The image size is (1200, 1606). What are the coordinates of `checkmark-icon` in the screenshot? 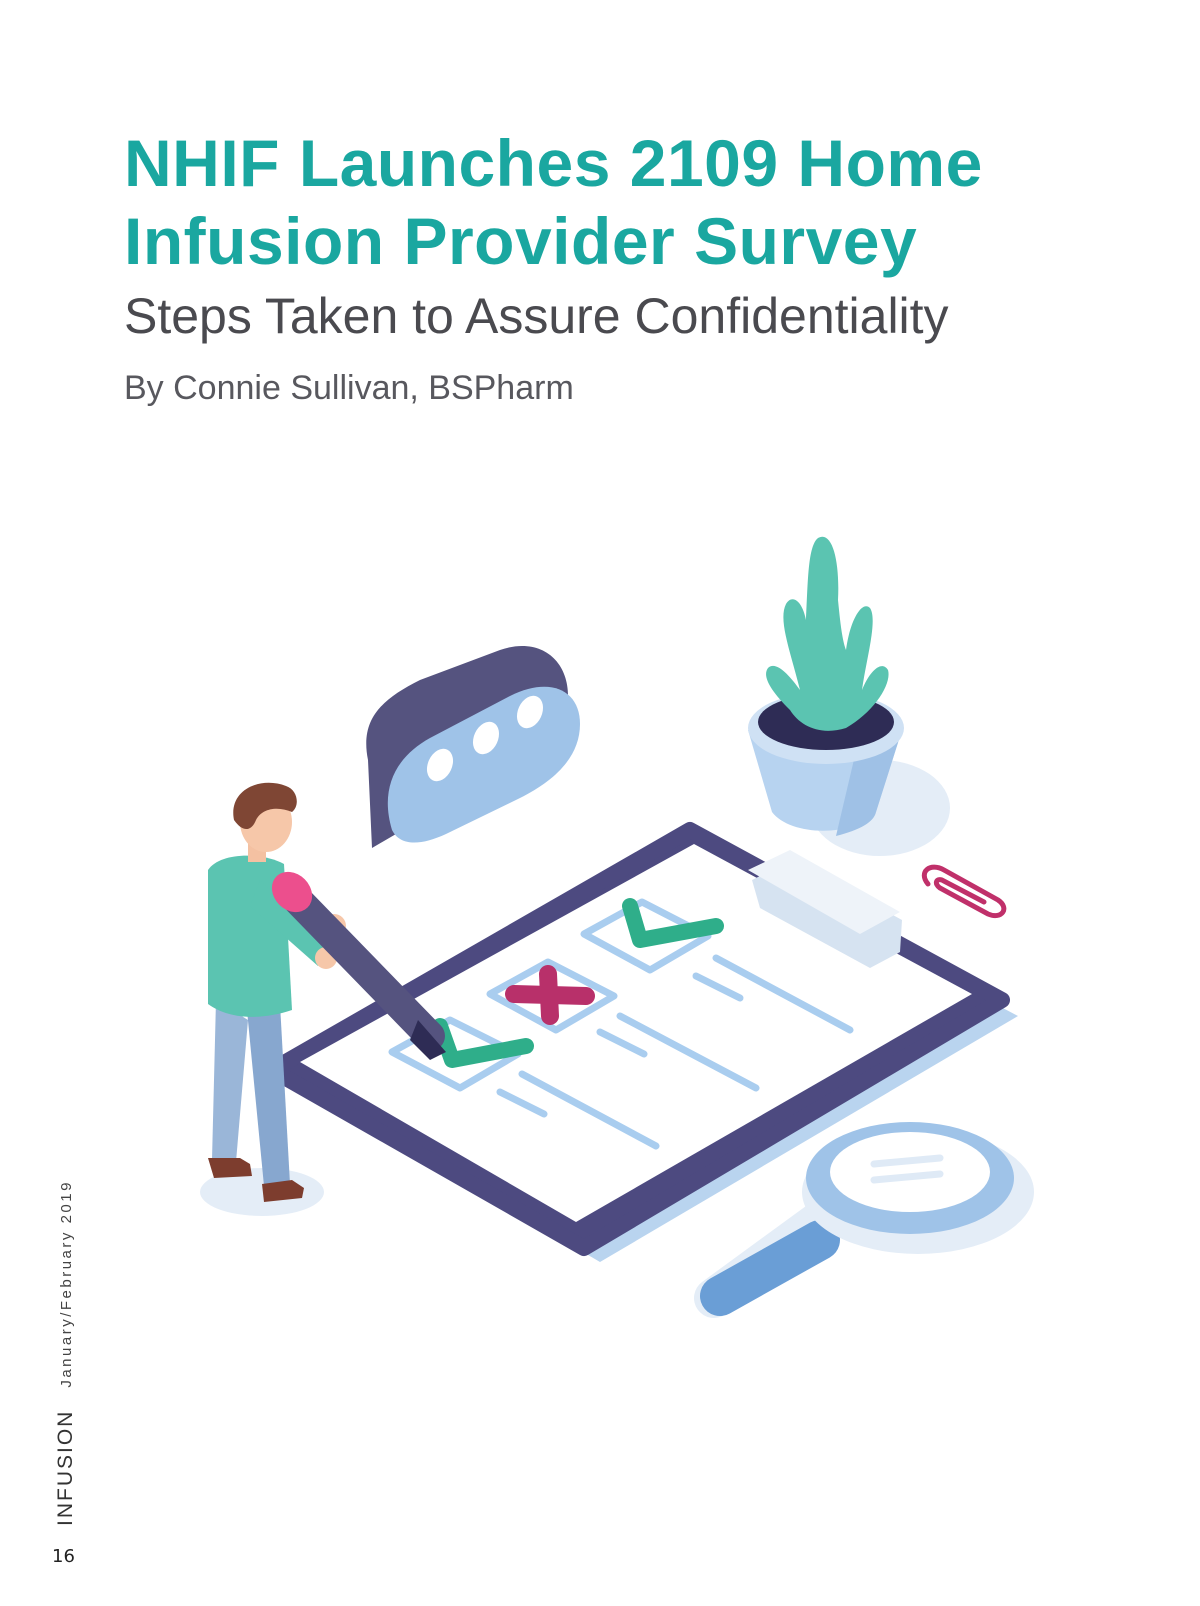 It's located at (673, 923).